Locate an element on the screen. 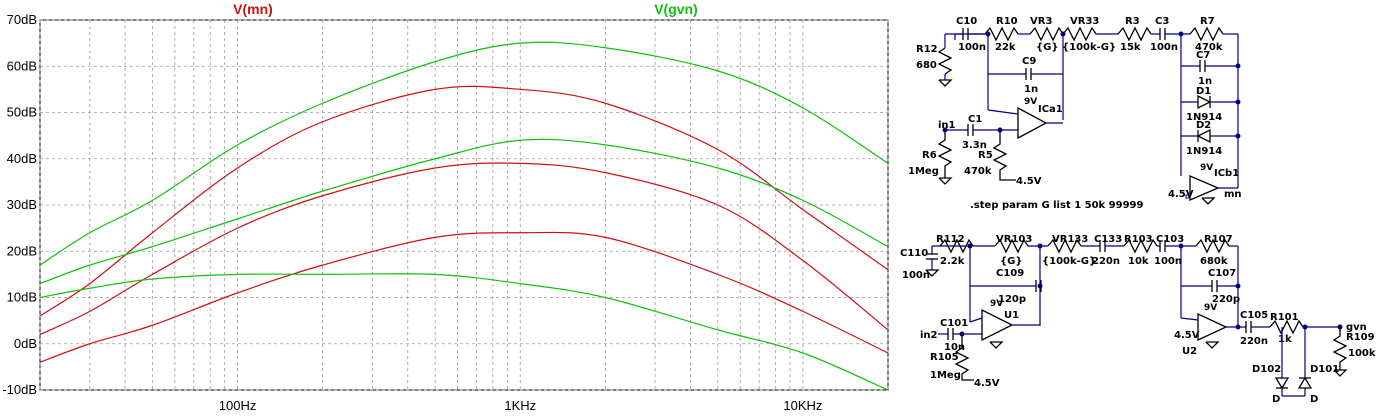 The height and width of the screenshot is (416, 1380). r101-value: 1k is located at coordinates (1285, 339).